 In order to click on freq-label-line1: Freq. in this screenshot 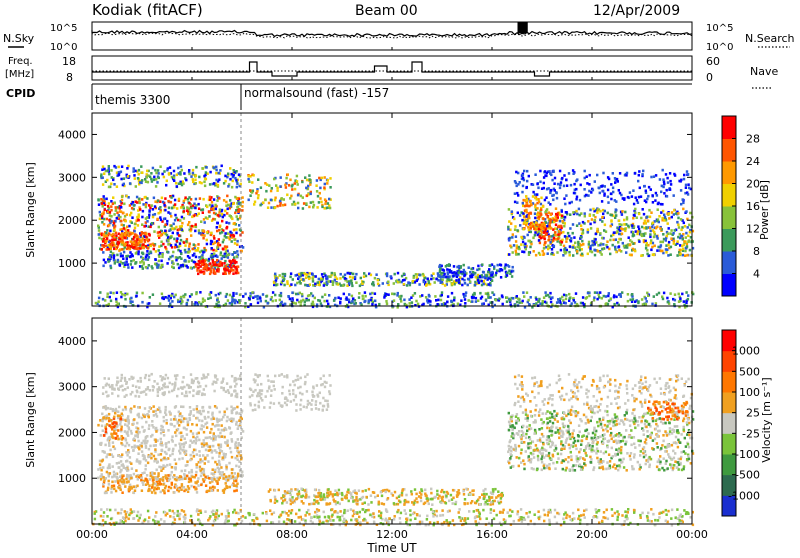, I will do `click(20, 61)`.